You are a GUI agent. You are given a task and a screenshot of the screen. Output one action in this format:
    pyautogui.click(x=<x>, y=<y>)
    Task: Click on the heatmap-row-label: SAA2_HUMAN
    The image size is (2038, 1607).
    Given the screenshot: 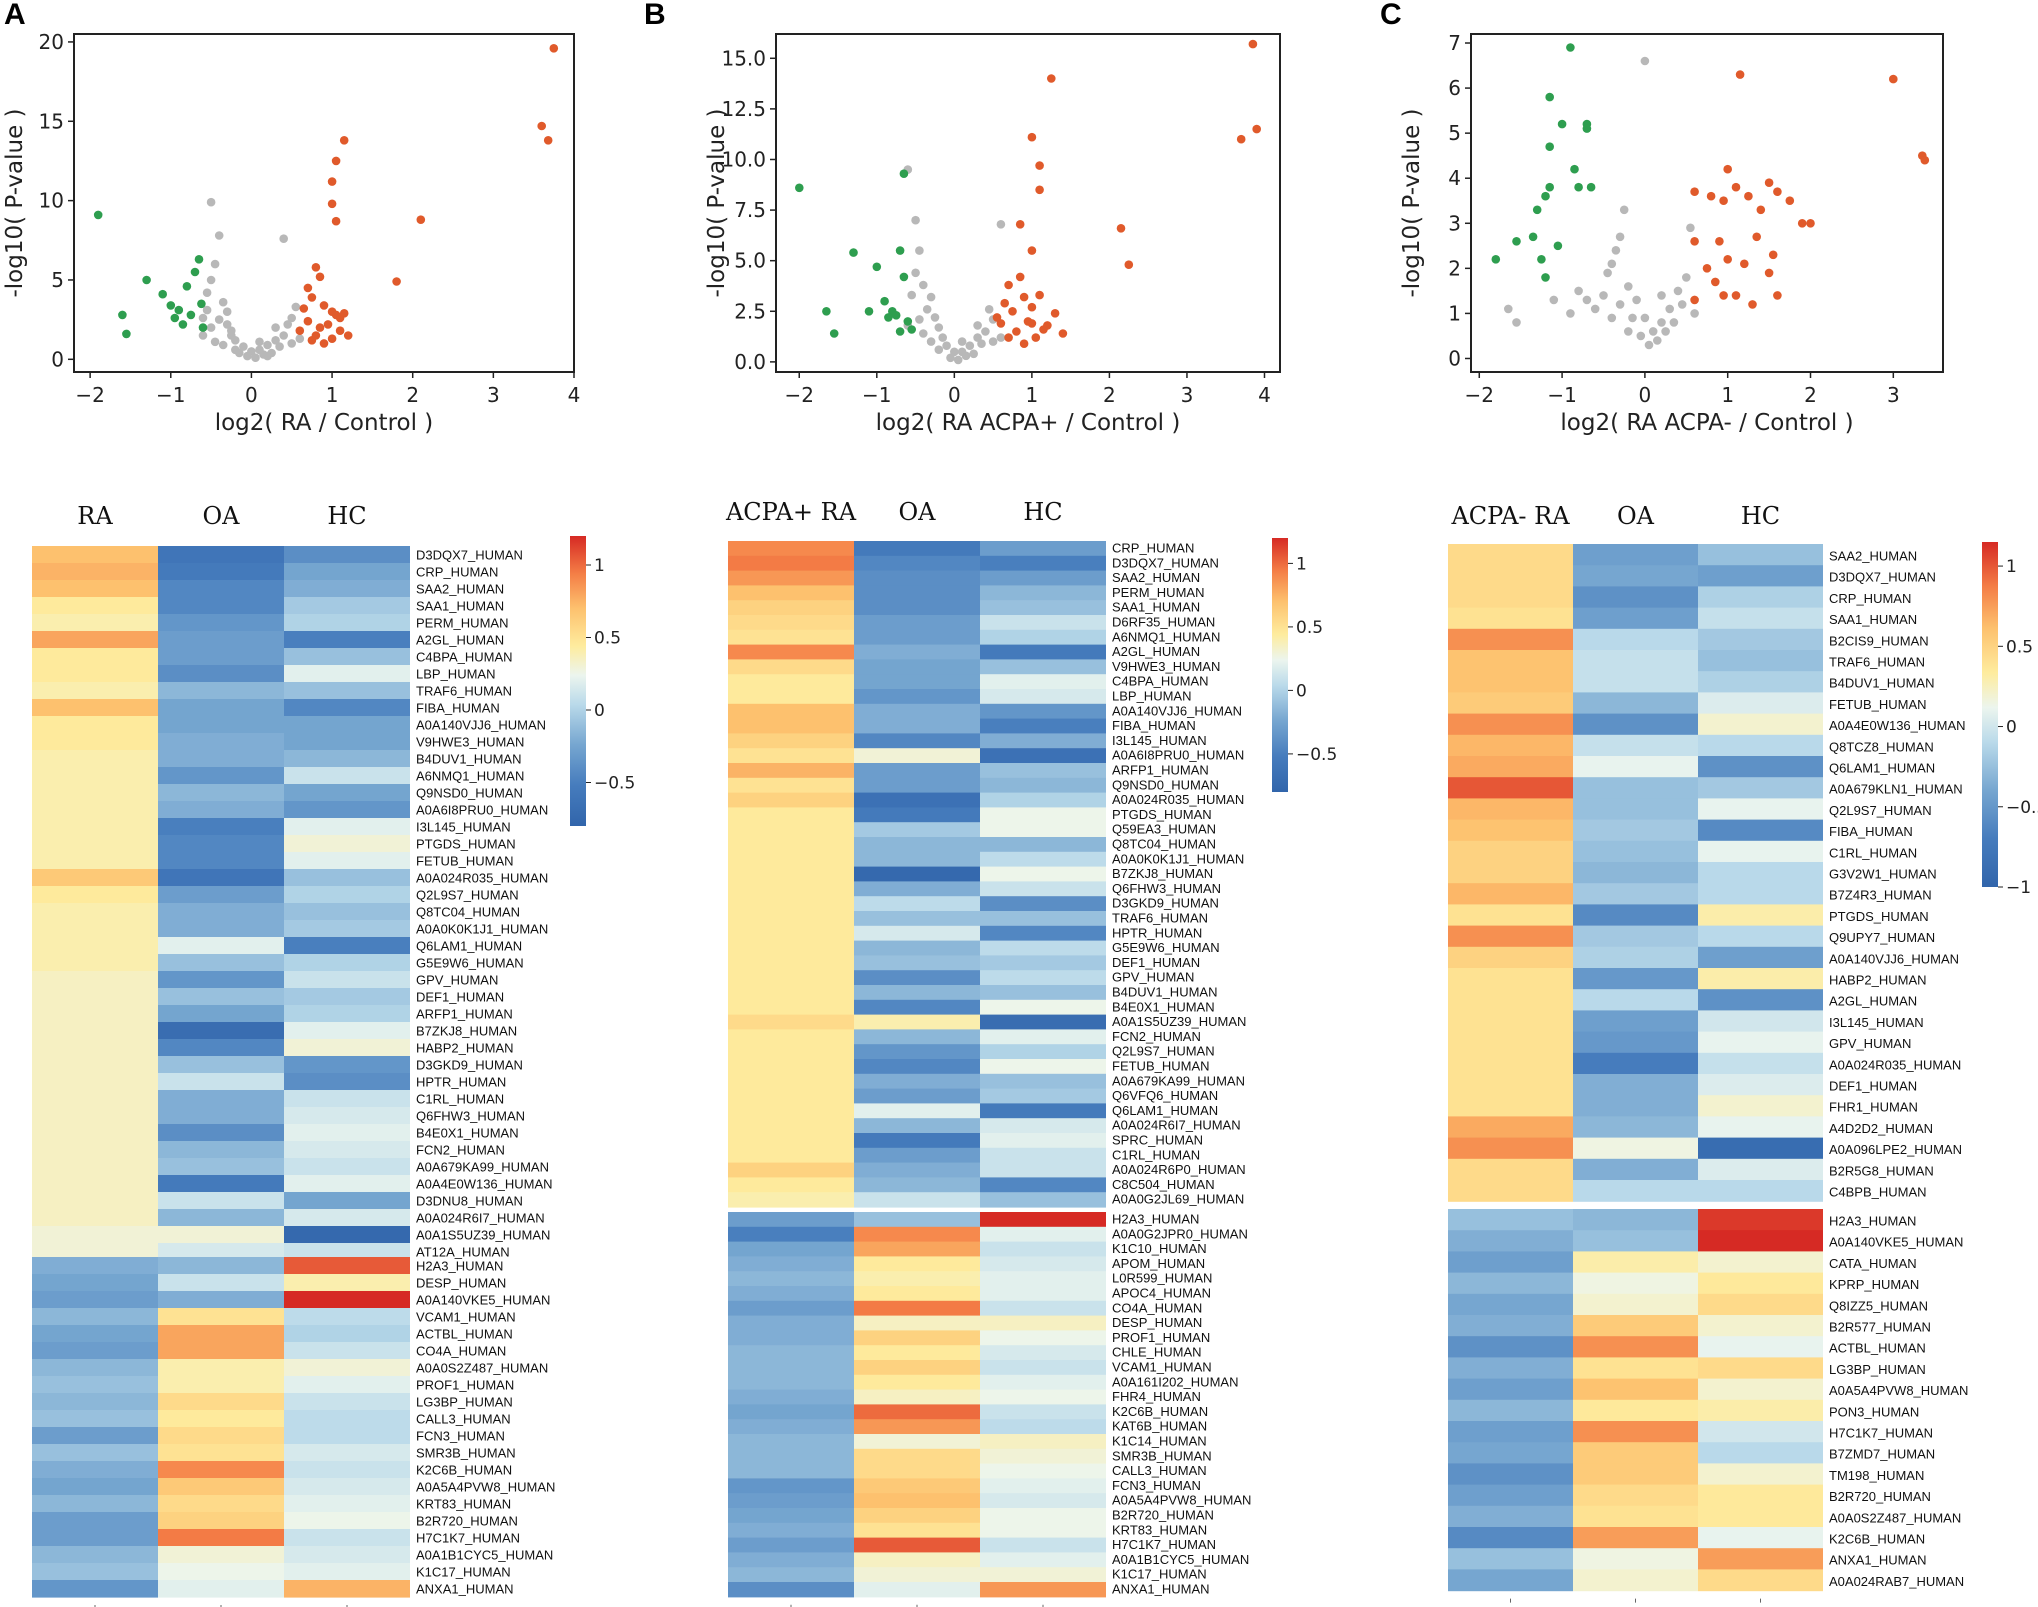 What is the action you would take?
    pyautogui.click(x=1873, y=556)
    